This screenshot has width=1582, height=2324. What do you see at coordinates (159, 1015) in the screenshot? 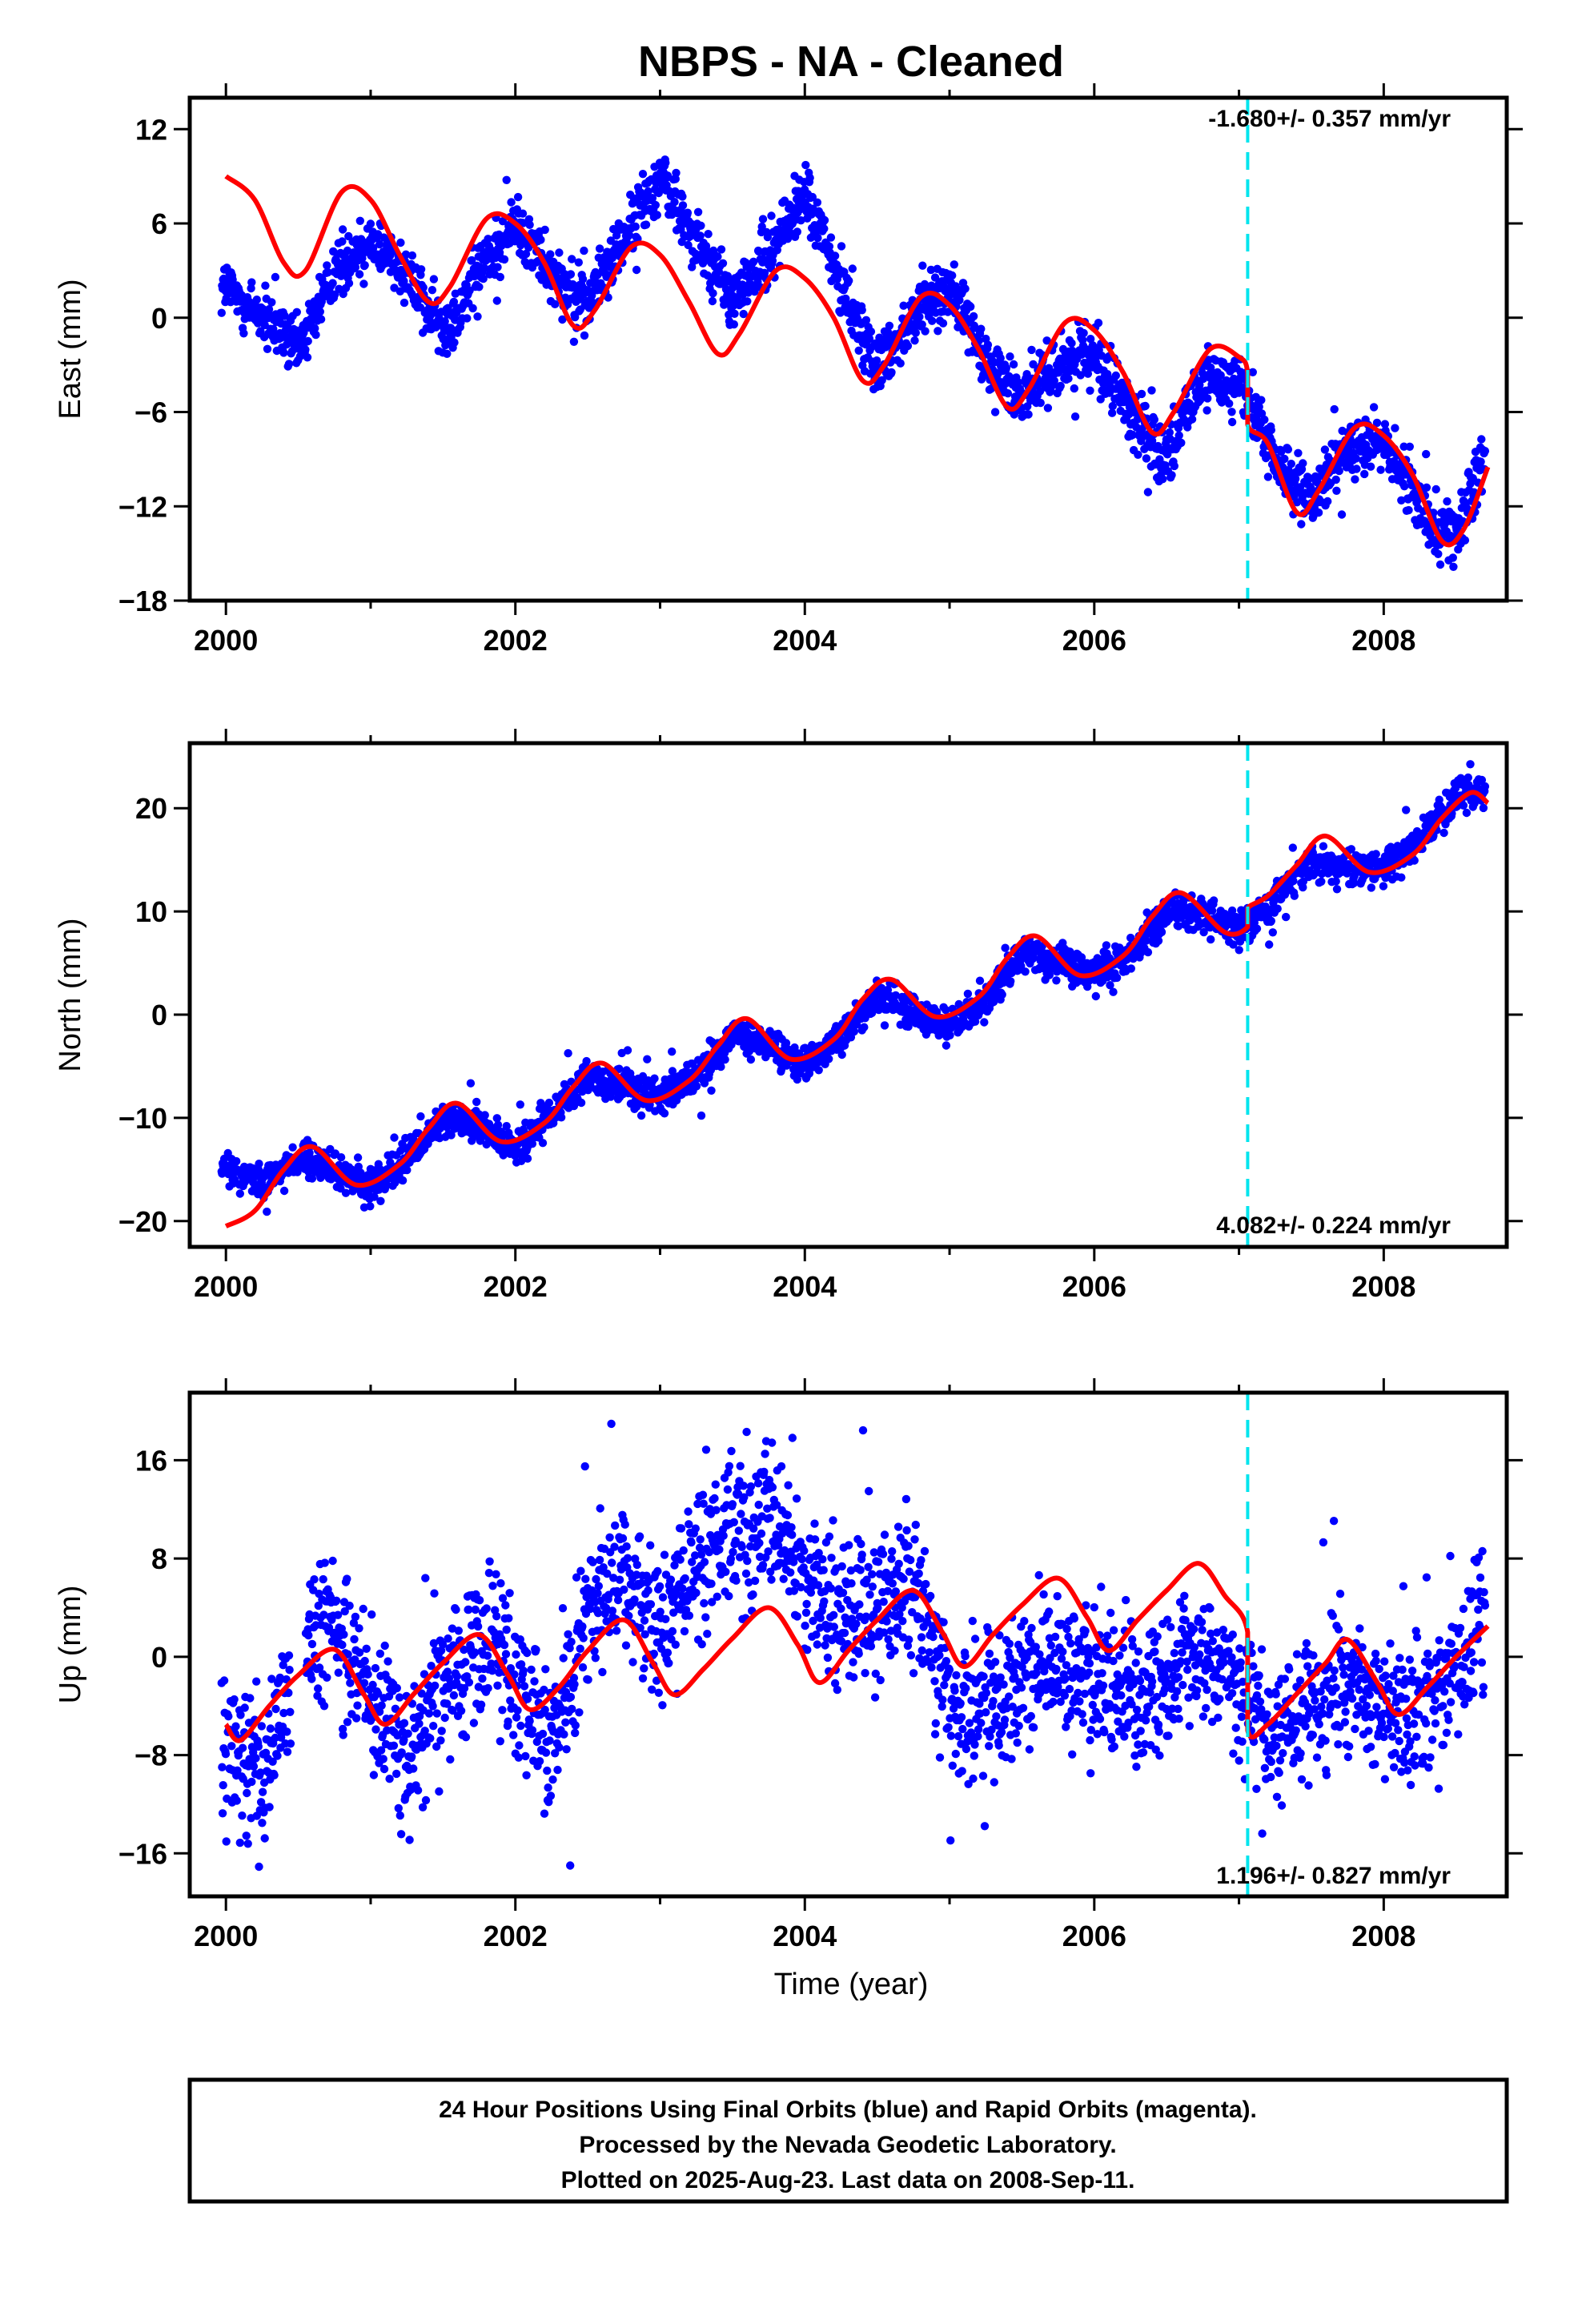
I see `north-y-tick-label: 0` at bounding box center [159, 1015].